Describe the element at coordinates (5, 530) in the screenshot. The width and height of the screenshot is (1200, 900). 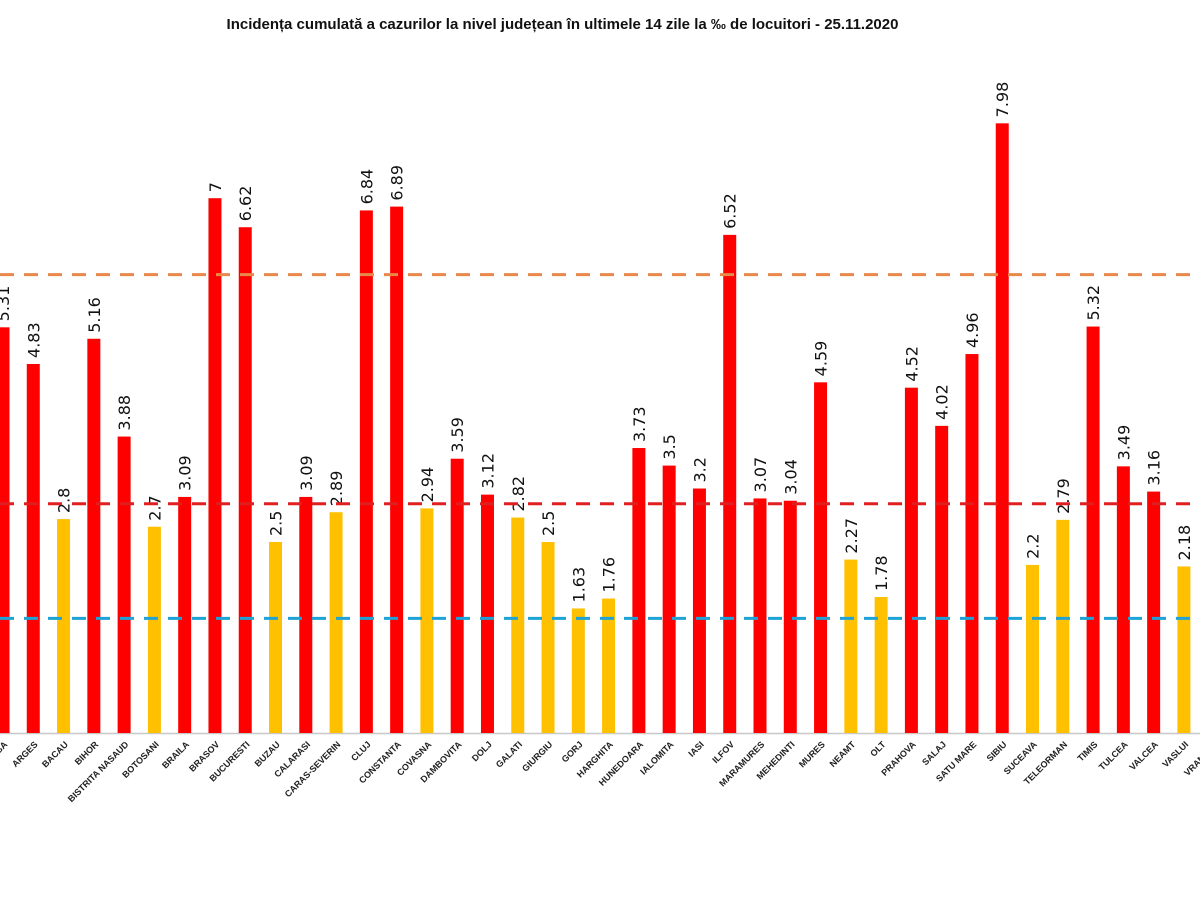
I see `bar-alba` at that location.